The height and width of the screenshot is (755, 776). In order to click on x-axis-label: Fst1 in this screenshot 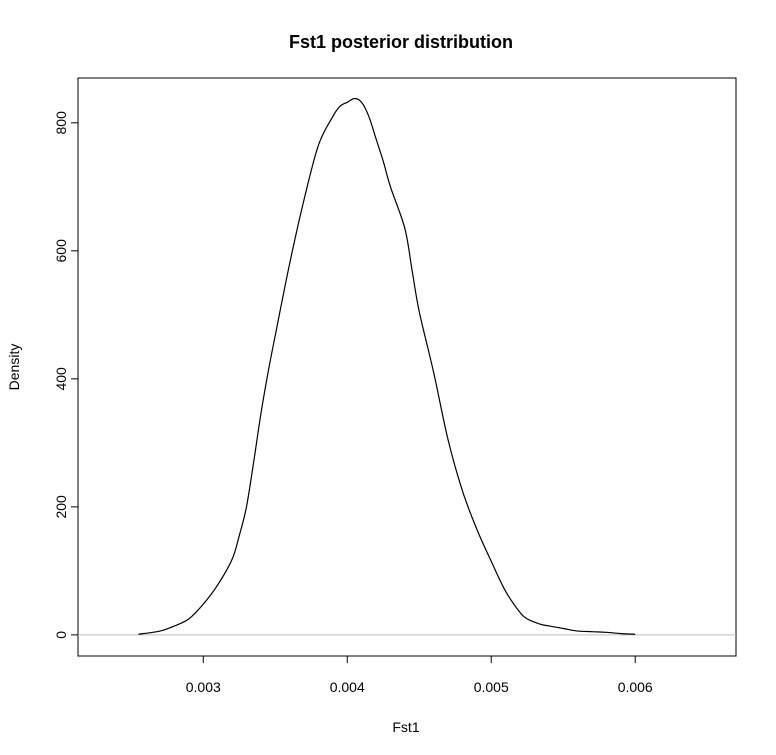, I will do `click(405, 727)`.